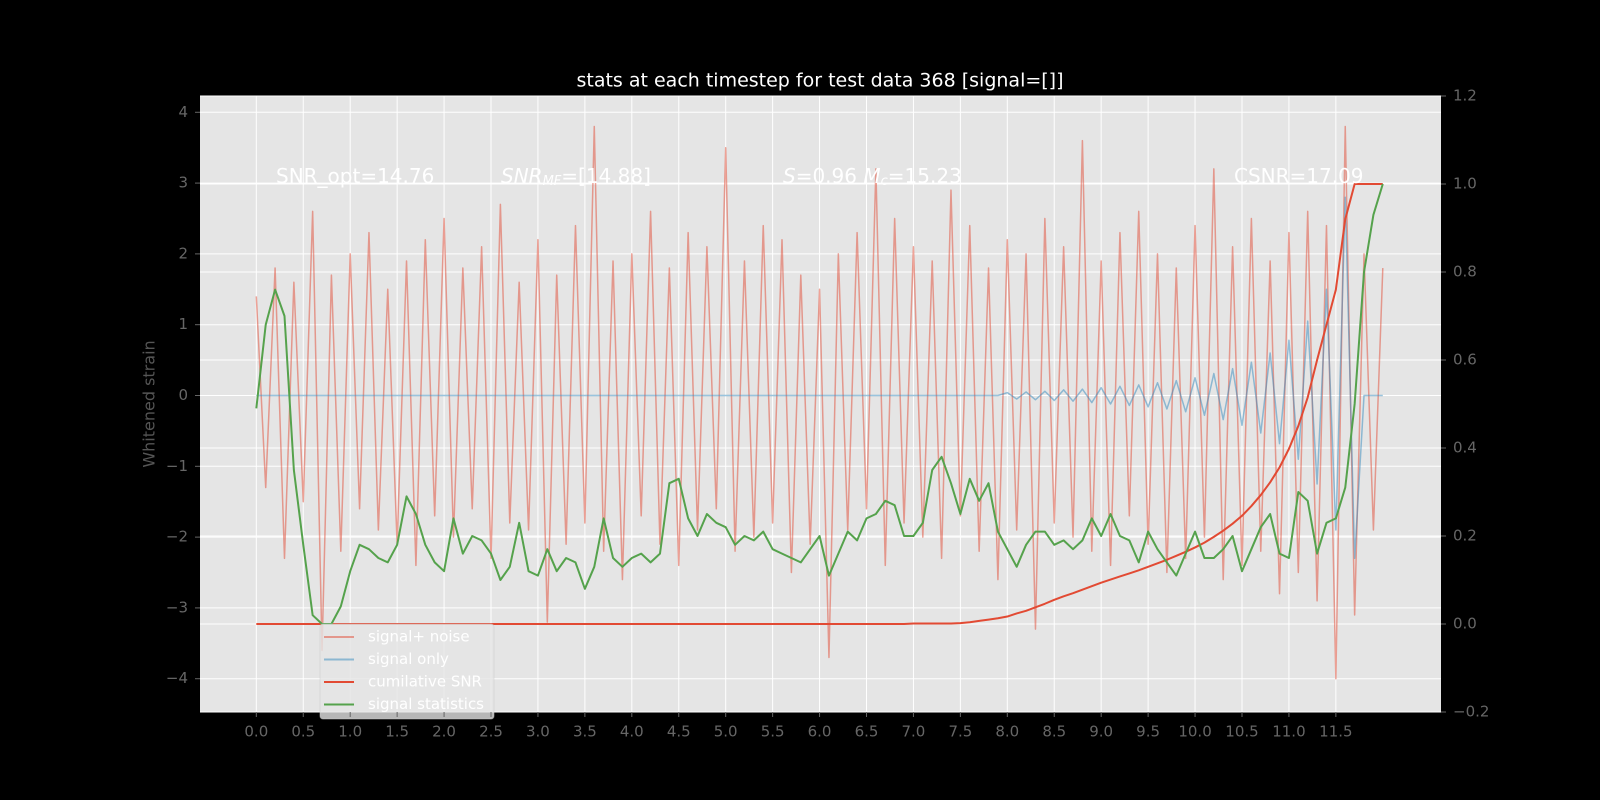 The height and width of the screenshot is (800, 1600). I want to click on y2-tick-label: 1.2, so click(1465, 96).